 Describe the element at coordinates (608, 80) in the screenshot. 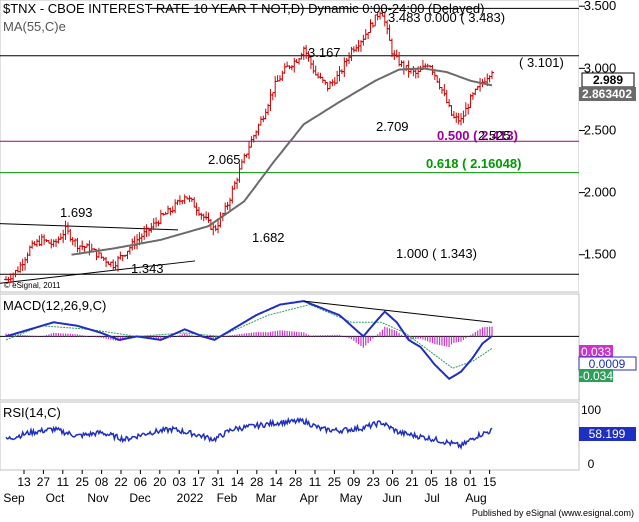

I see `current-price-value: 2.989` at that location.